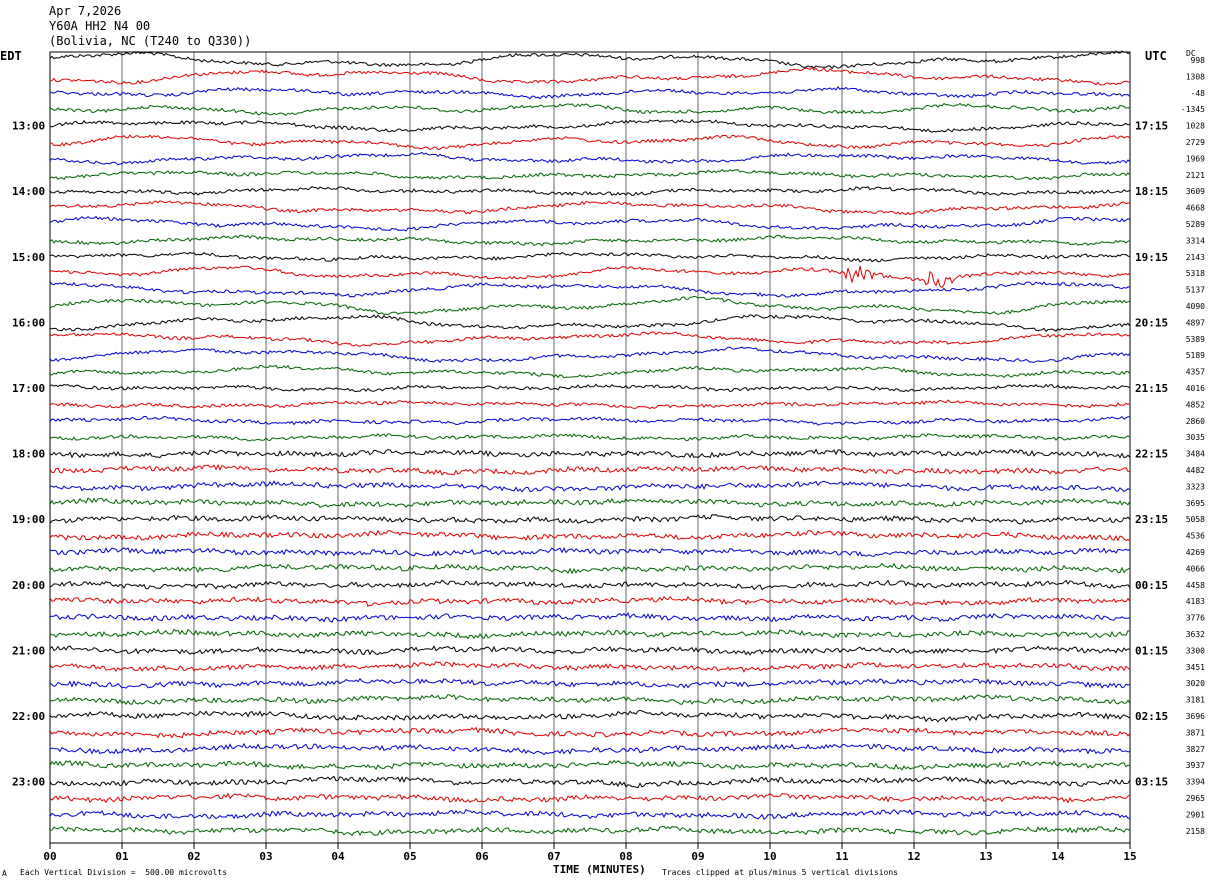  I want to click on dc-offset-label: 3776, so click(1195, 618).